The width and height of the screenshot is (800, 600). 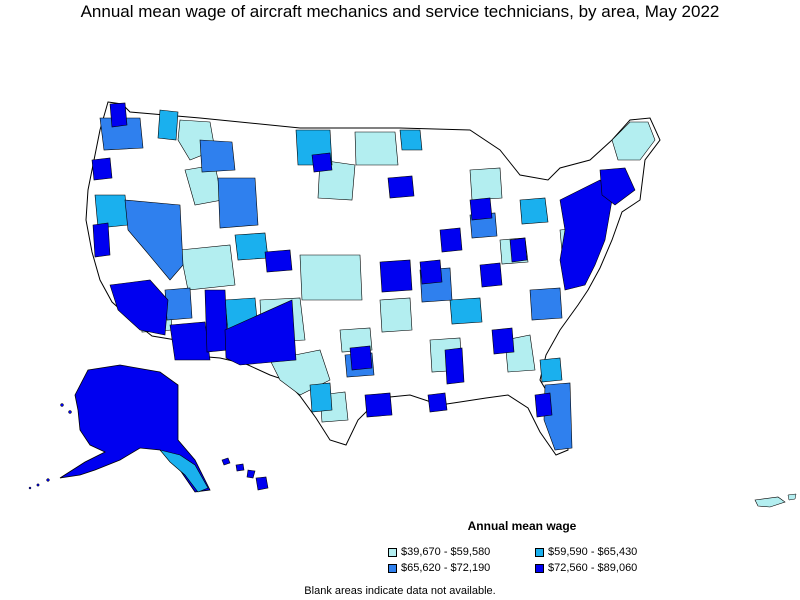 I want to click on legend-item: $65,620 - $72,190, so click(x=439, y=568).